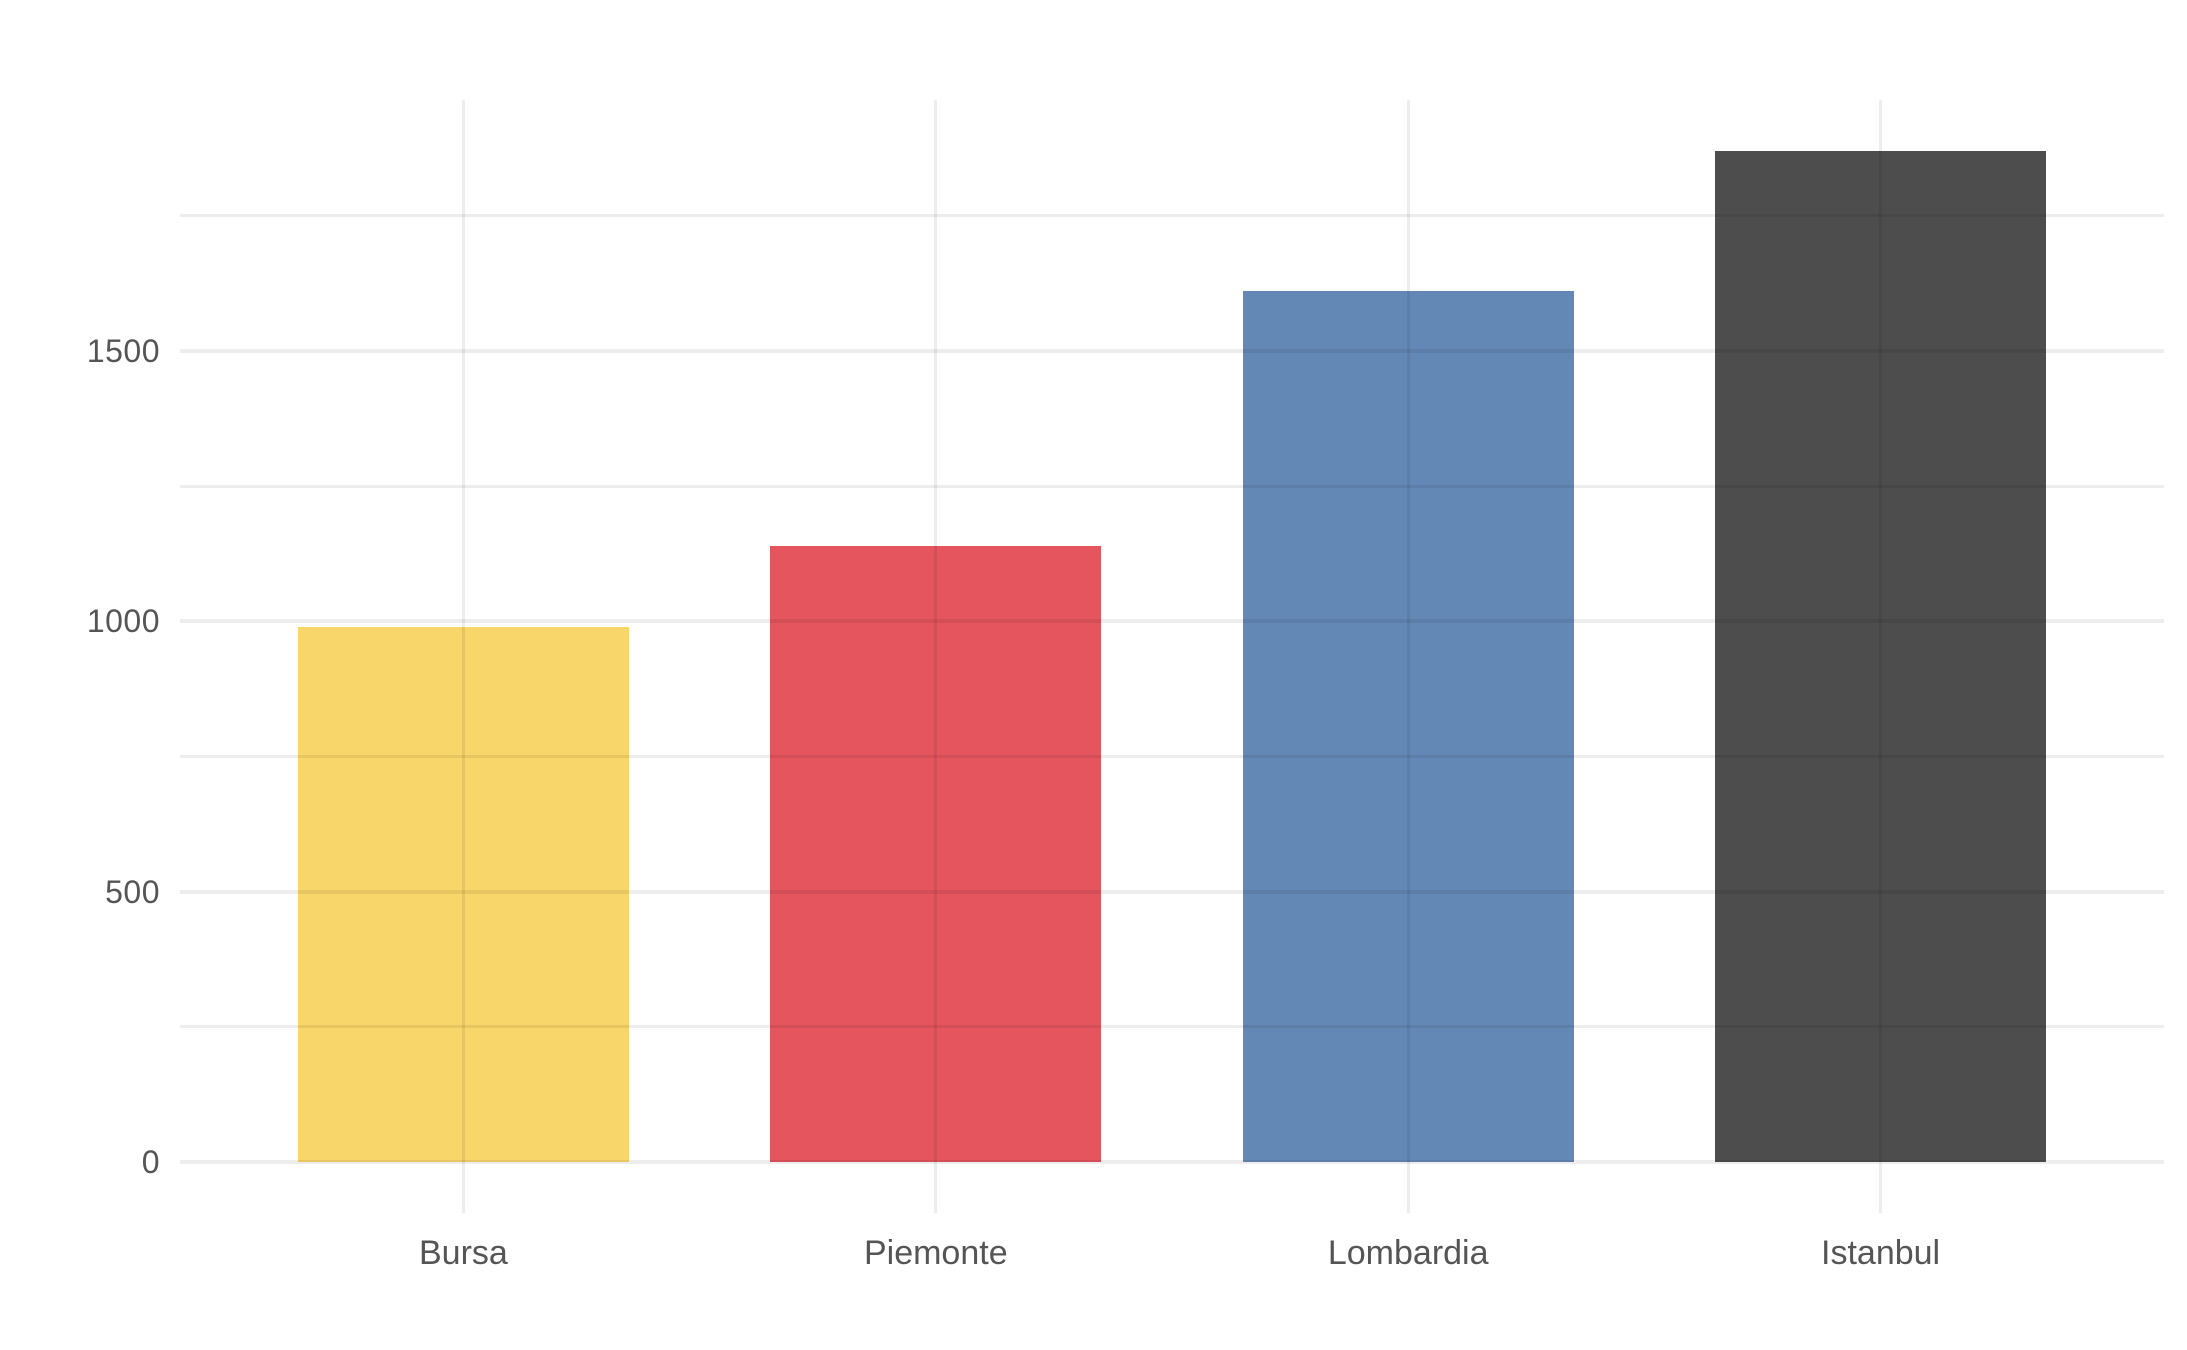 Image resolution: width=2187 pixels, height=1350 pixels. I want to click on vertical-gridline-lombardia, so click(1408, 656).